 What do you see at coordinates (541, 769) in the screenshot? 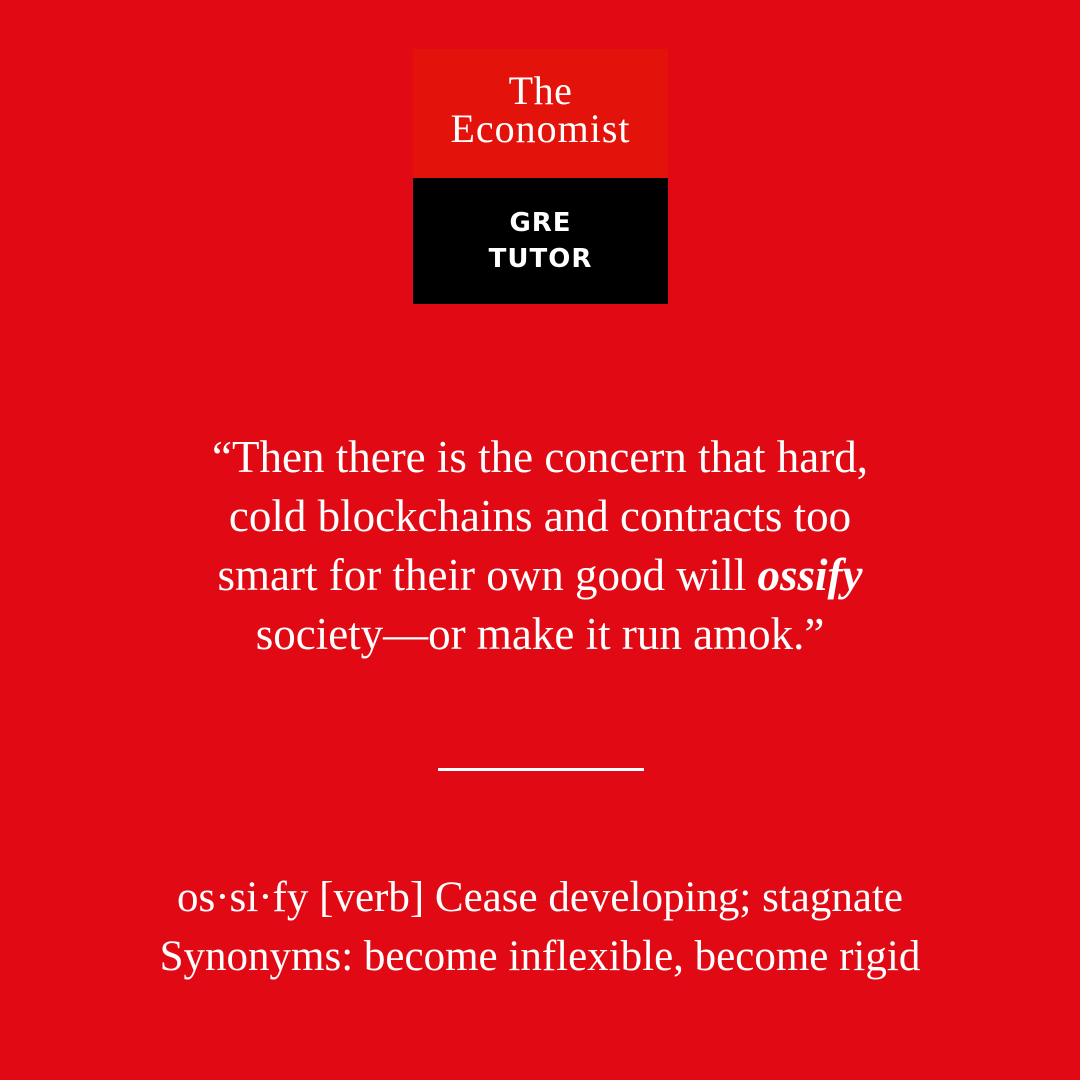
I see `divider` at bounding box center [541, 769].